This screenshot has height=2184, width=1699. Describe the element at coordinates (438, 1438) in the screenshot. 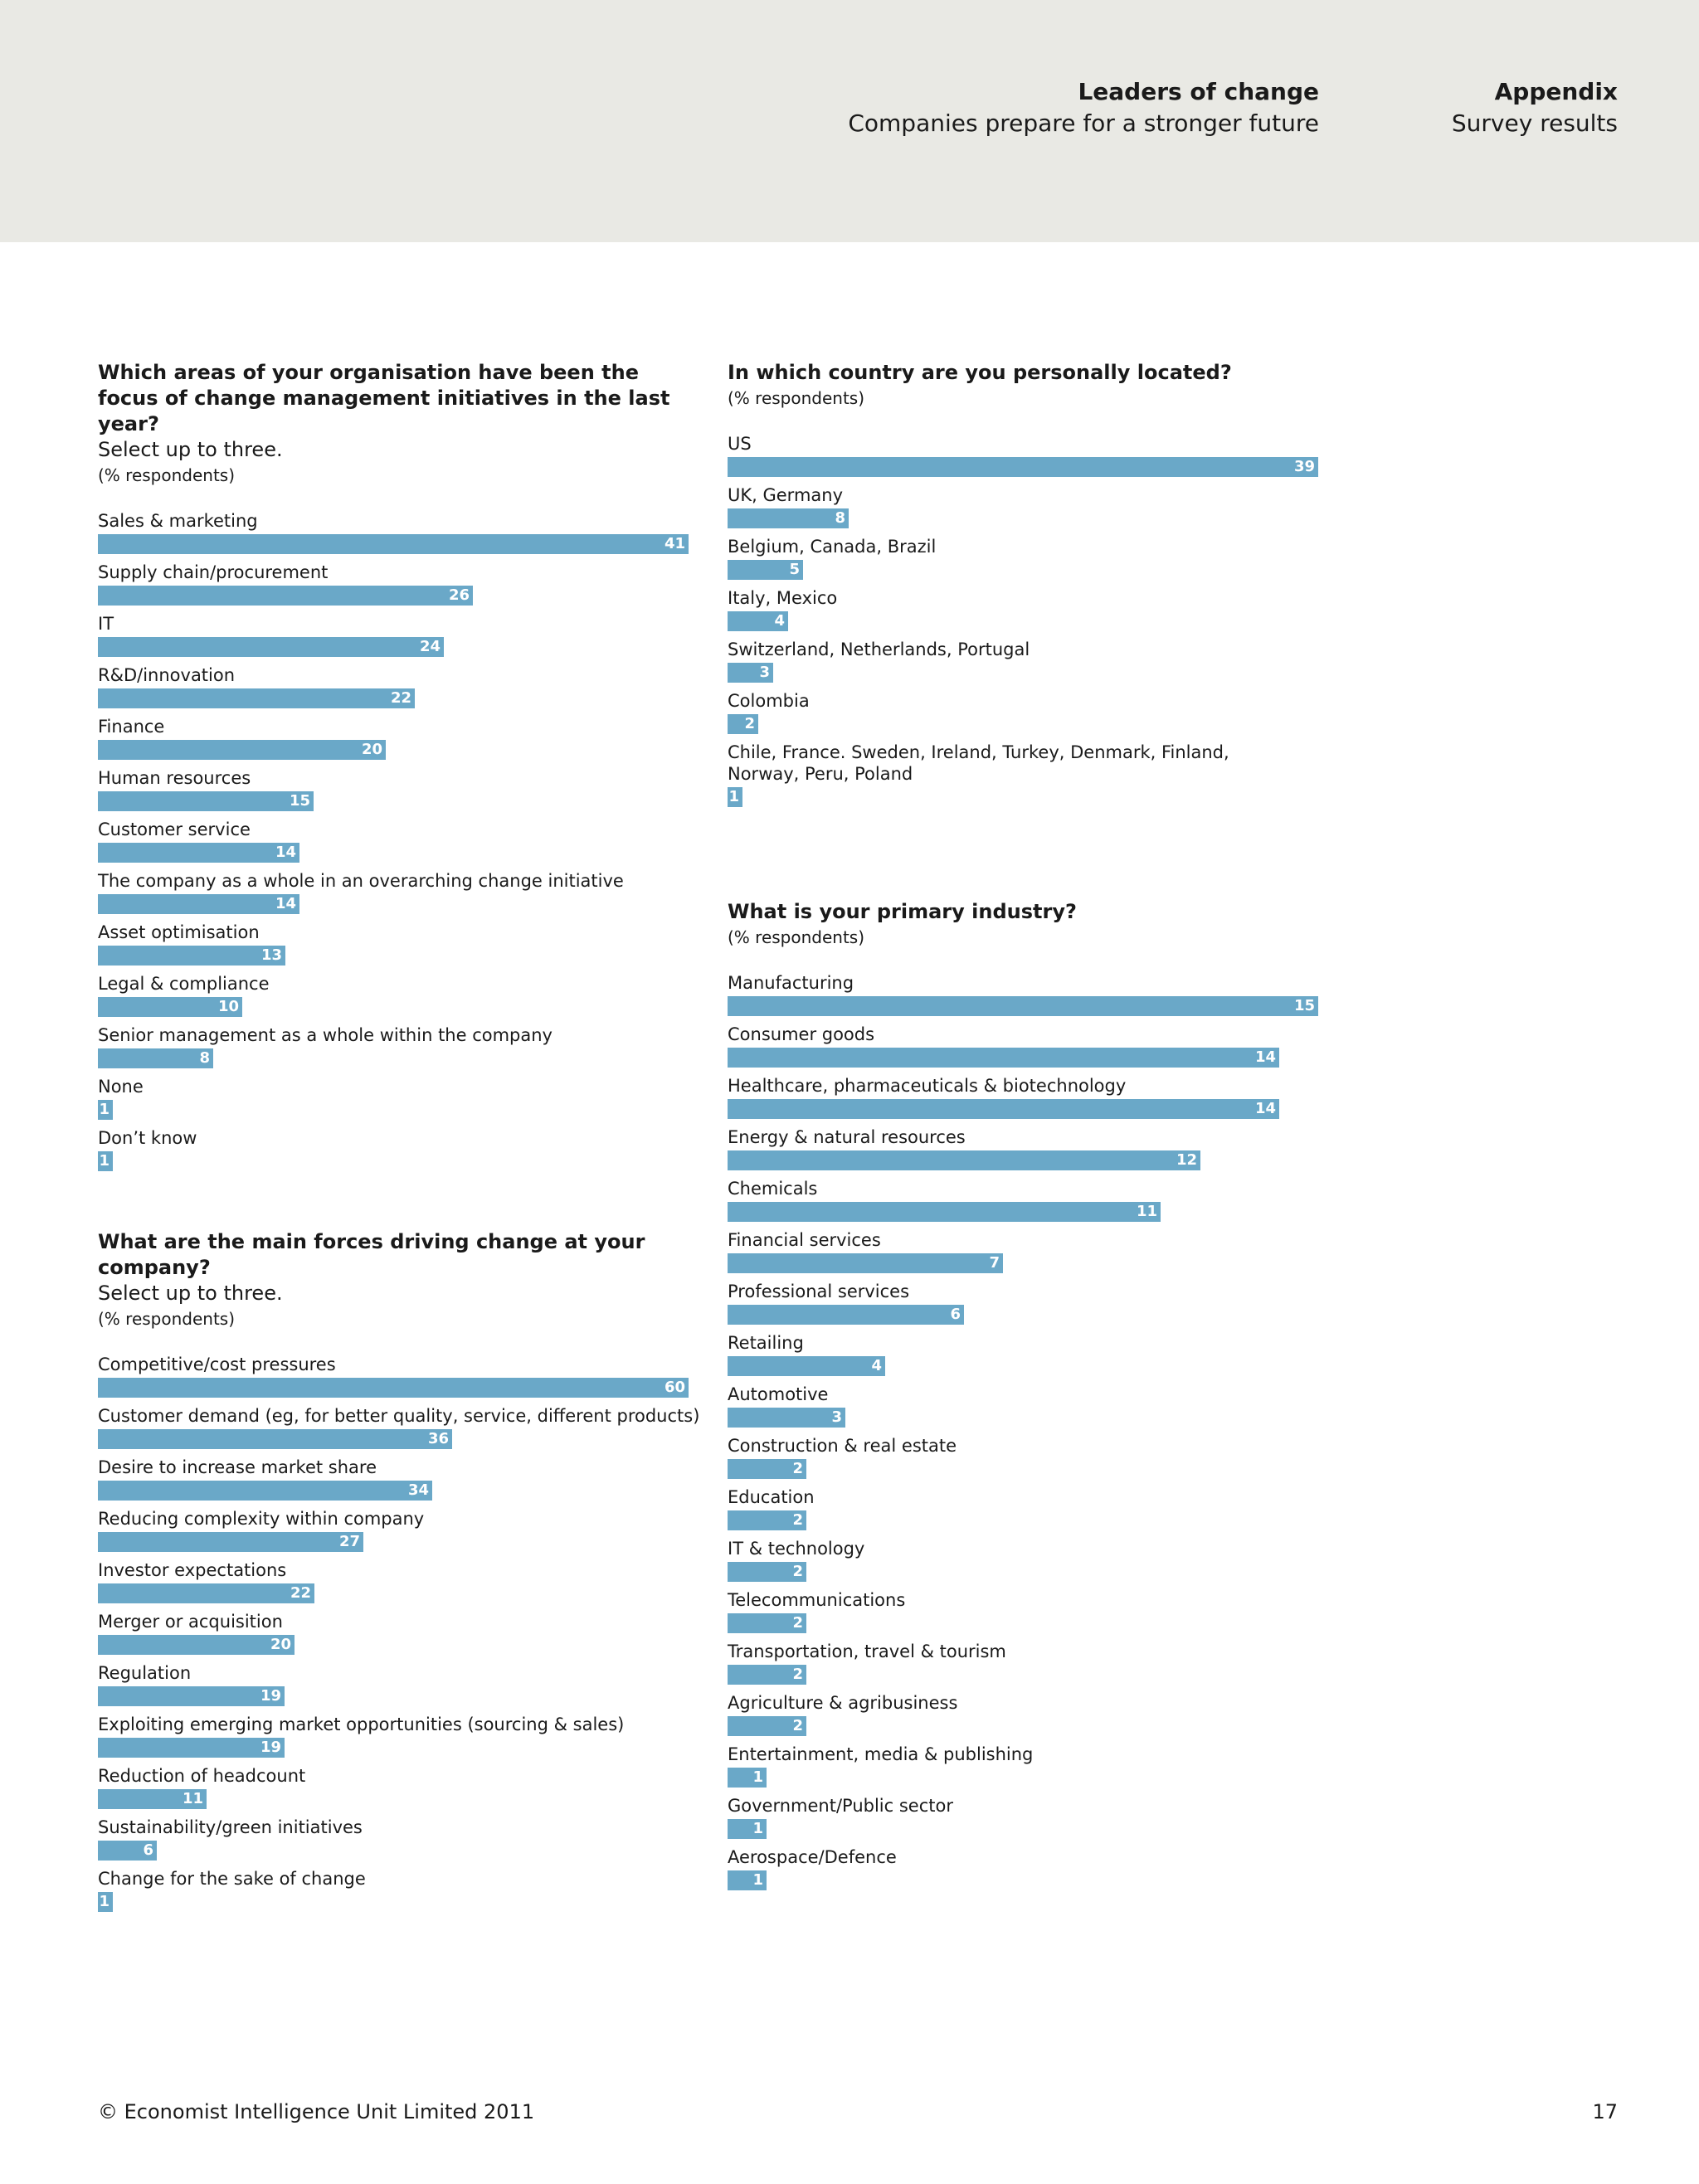

I see `bar-value-label: 36` at that location.